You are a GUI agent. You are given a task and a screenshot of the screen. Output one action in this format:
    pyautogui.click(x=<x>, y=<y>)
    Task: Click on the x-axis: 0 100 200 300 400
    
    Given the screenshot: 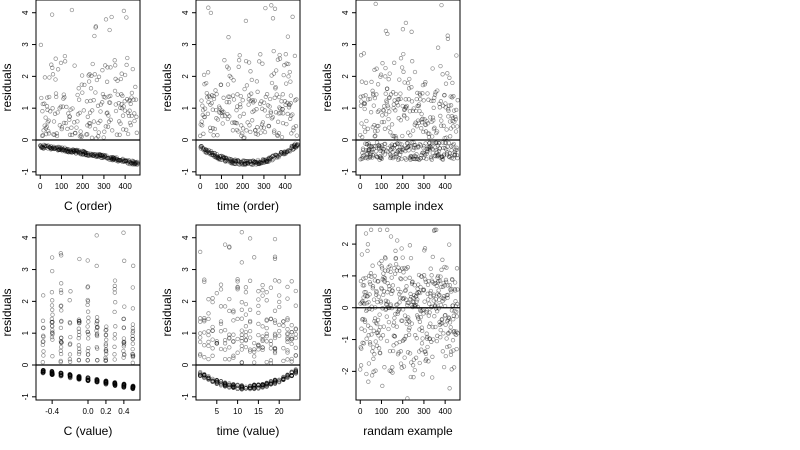 What is the action you would take?
    pyautogui.click(x=405, y=408)
    